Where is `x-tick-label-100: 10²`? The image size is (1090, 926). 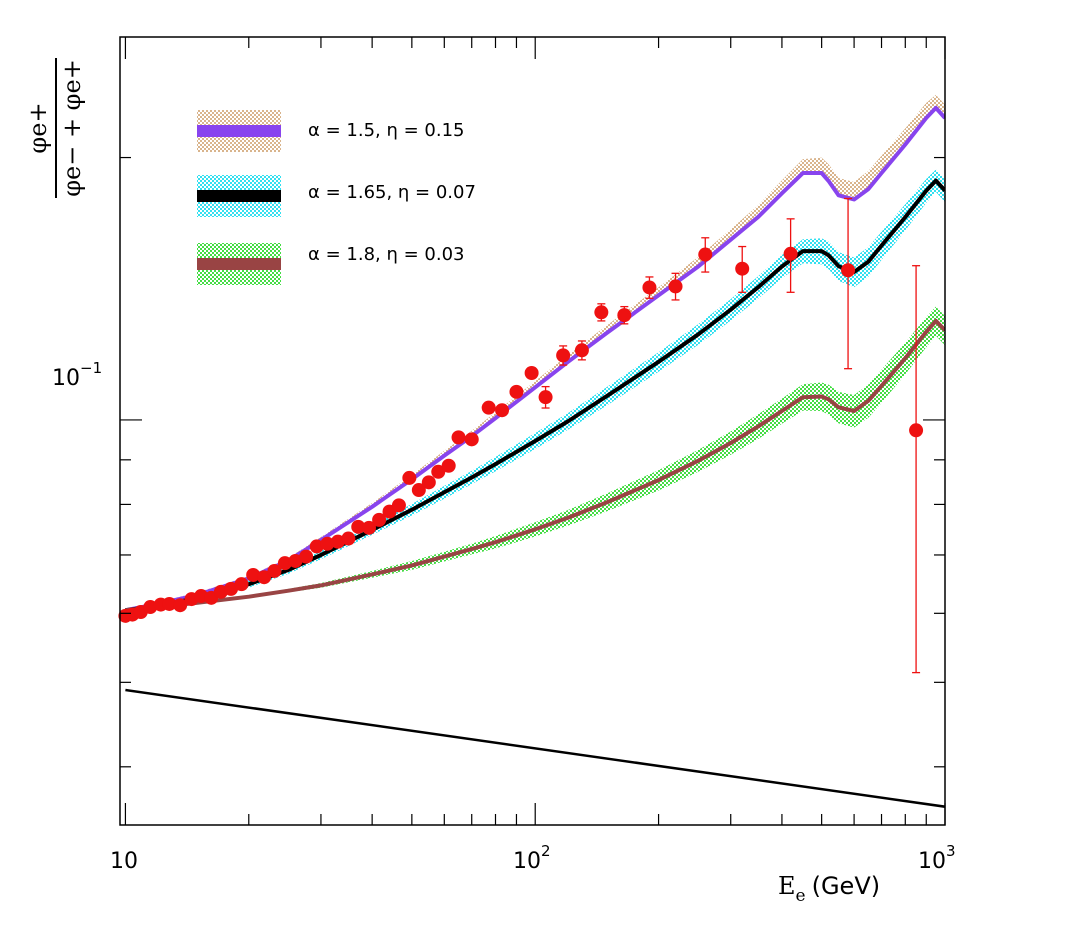
x-tick-label-100: 10² is located at coordinates (532, 858).